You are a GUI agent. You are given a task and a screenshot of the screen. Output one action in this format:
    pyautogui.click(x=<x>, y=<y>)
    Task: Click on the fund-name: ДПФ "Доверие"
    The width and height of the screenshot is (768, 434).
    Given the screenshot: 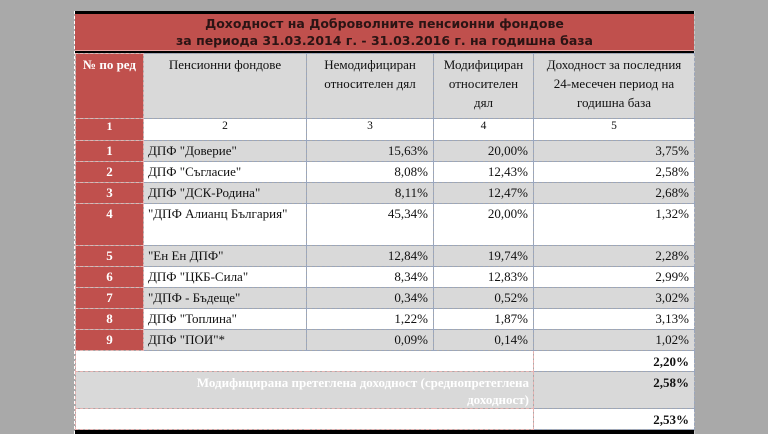 What is the action you would take?
    pyautogui.click(x=225, y=151)
    